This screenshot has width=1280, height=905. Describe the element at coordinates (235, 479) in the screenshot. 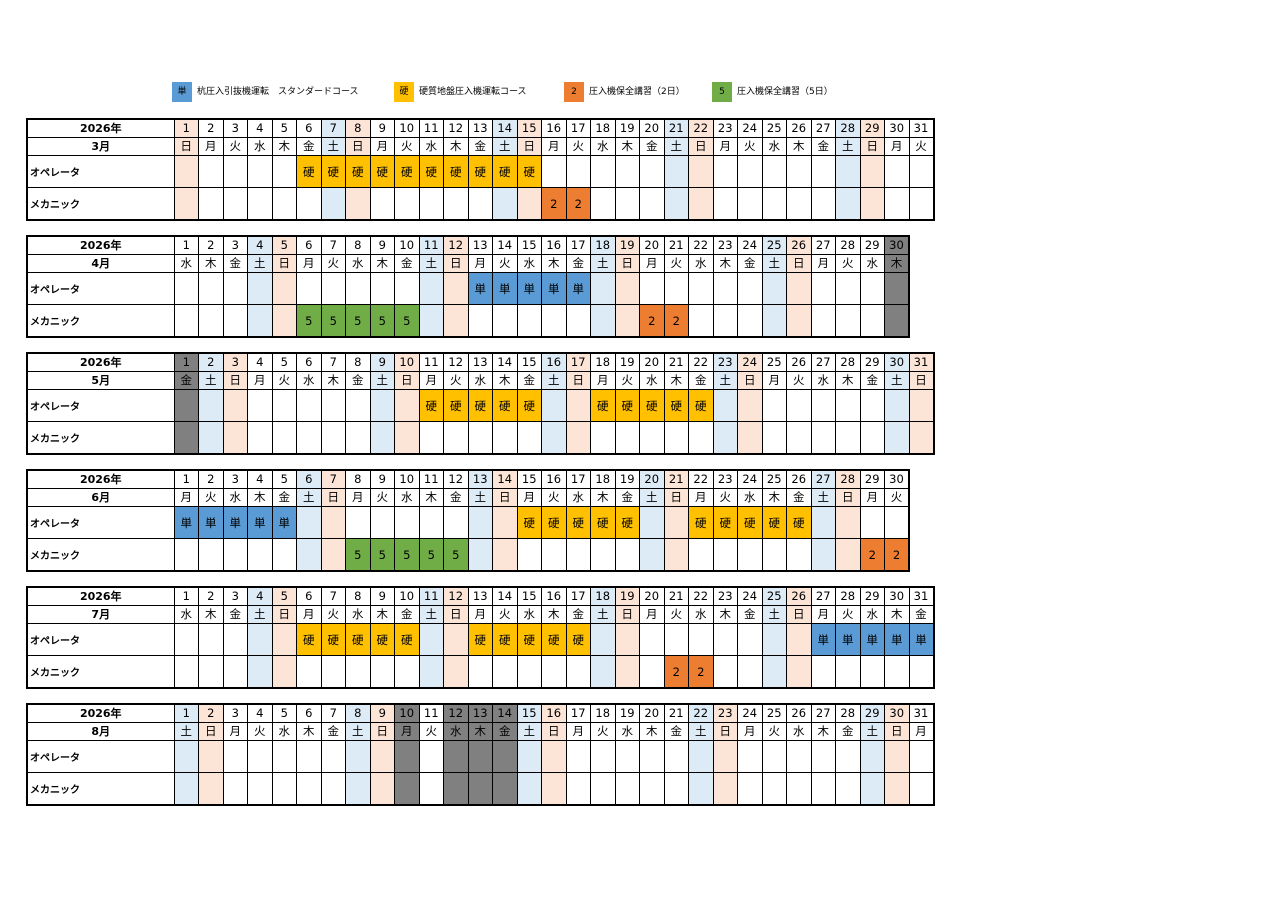

I see `date-cell: 3` at that location.